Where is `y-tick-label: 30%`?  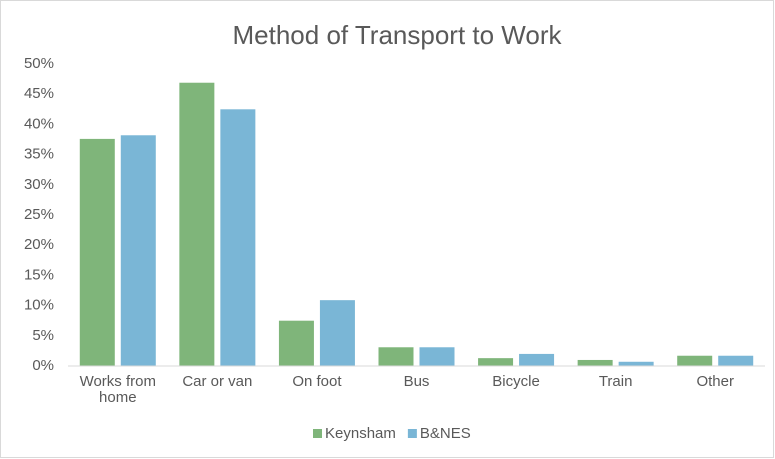 y-tick-label: 30% is located at coordinates (39, 184).